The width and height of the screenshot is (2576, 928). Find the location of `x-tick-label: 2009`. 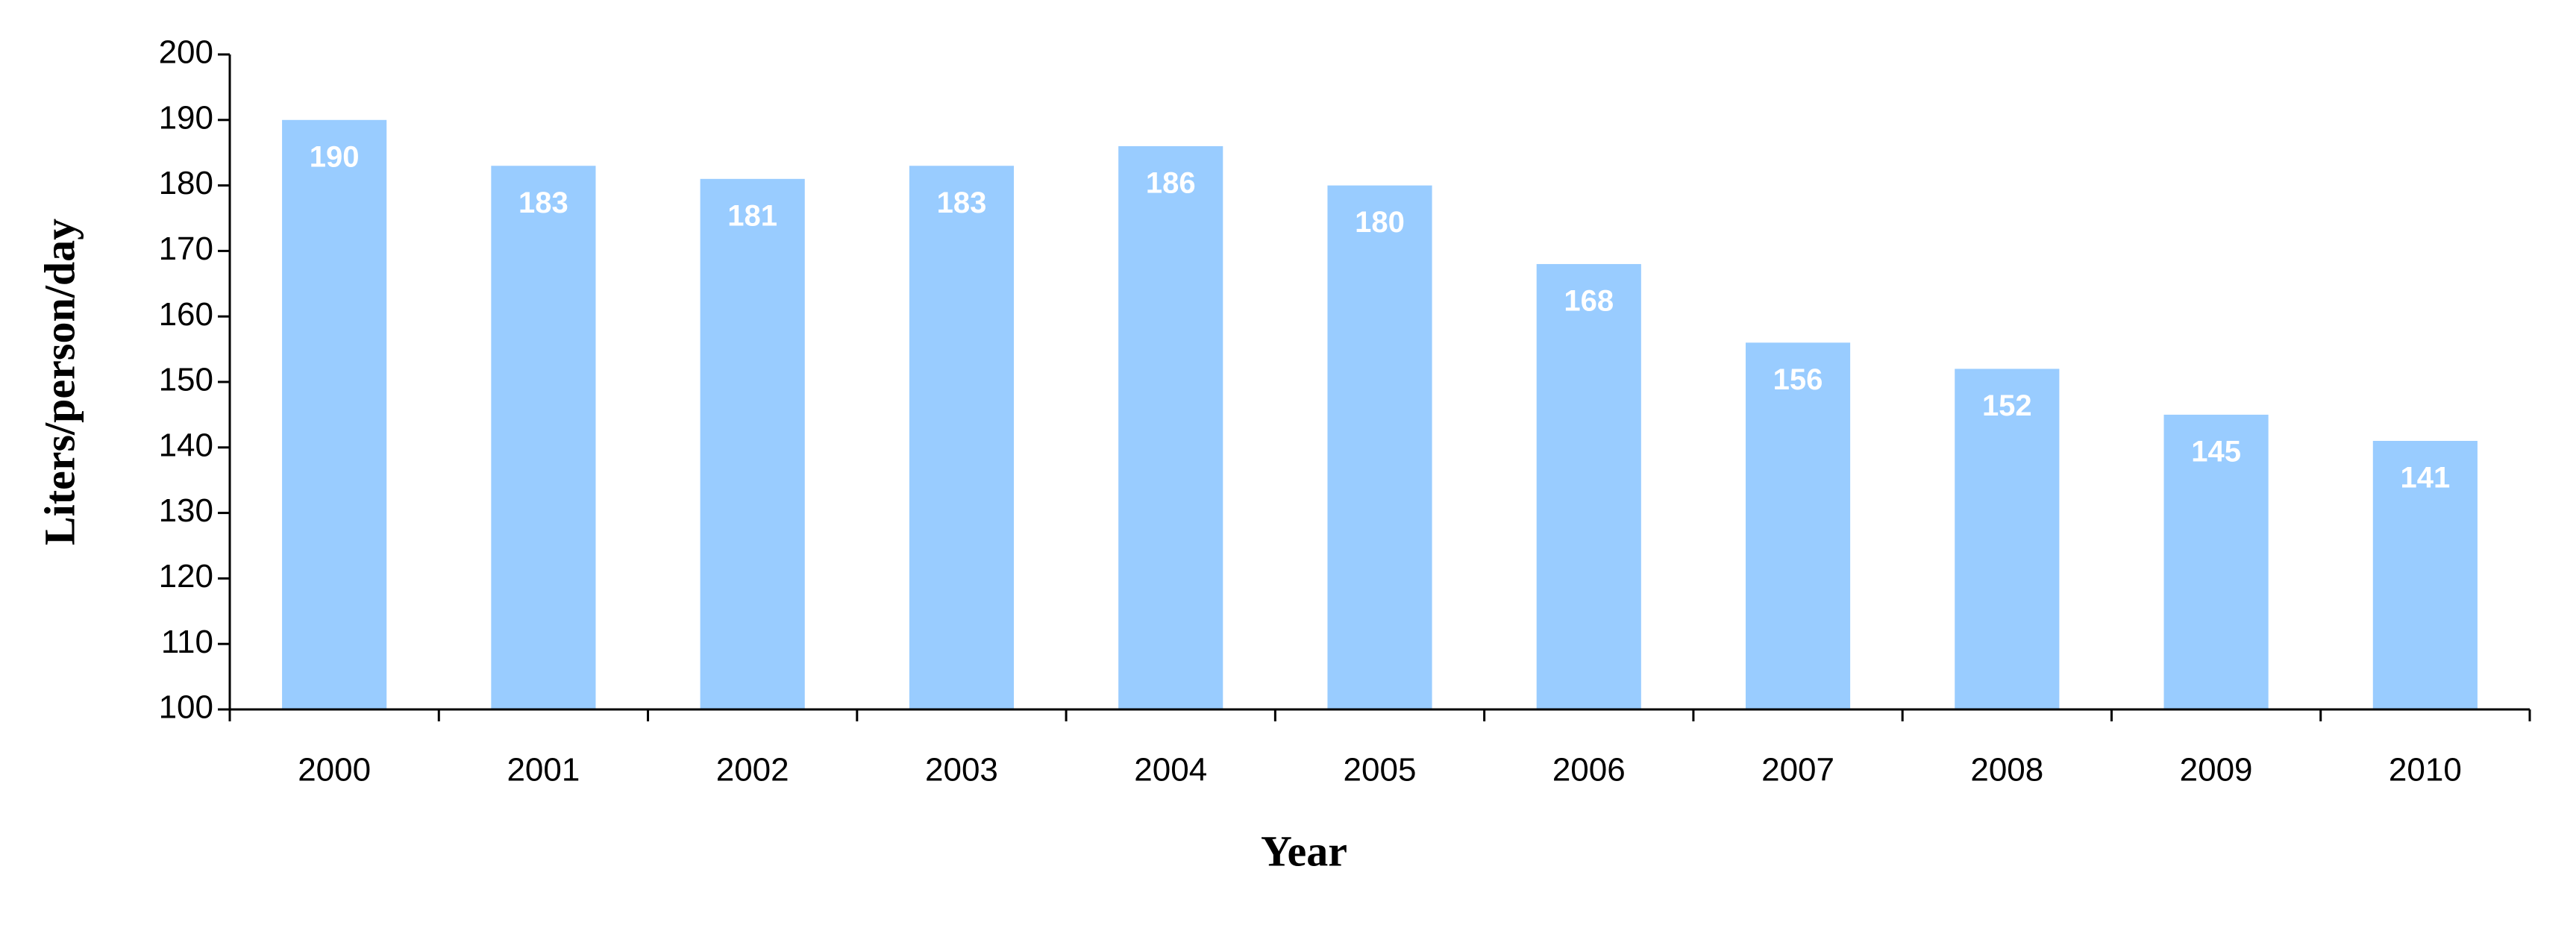

x-tick-label: 2009 is located at coordinates (2216, 770).